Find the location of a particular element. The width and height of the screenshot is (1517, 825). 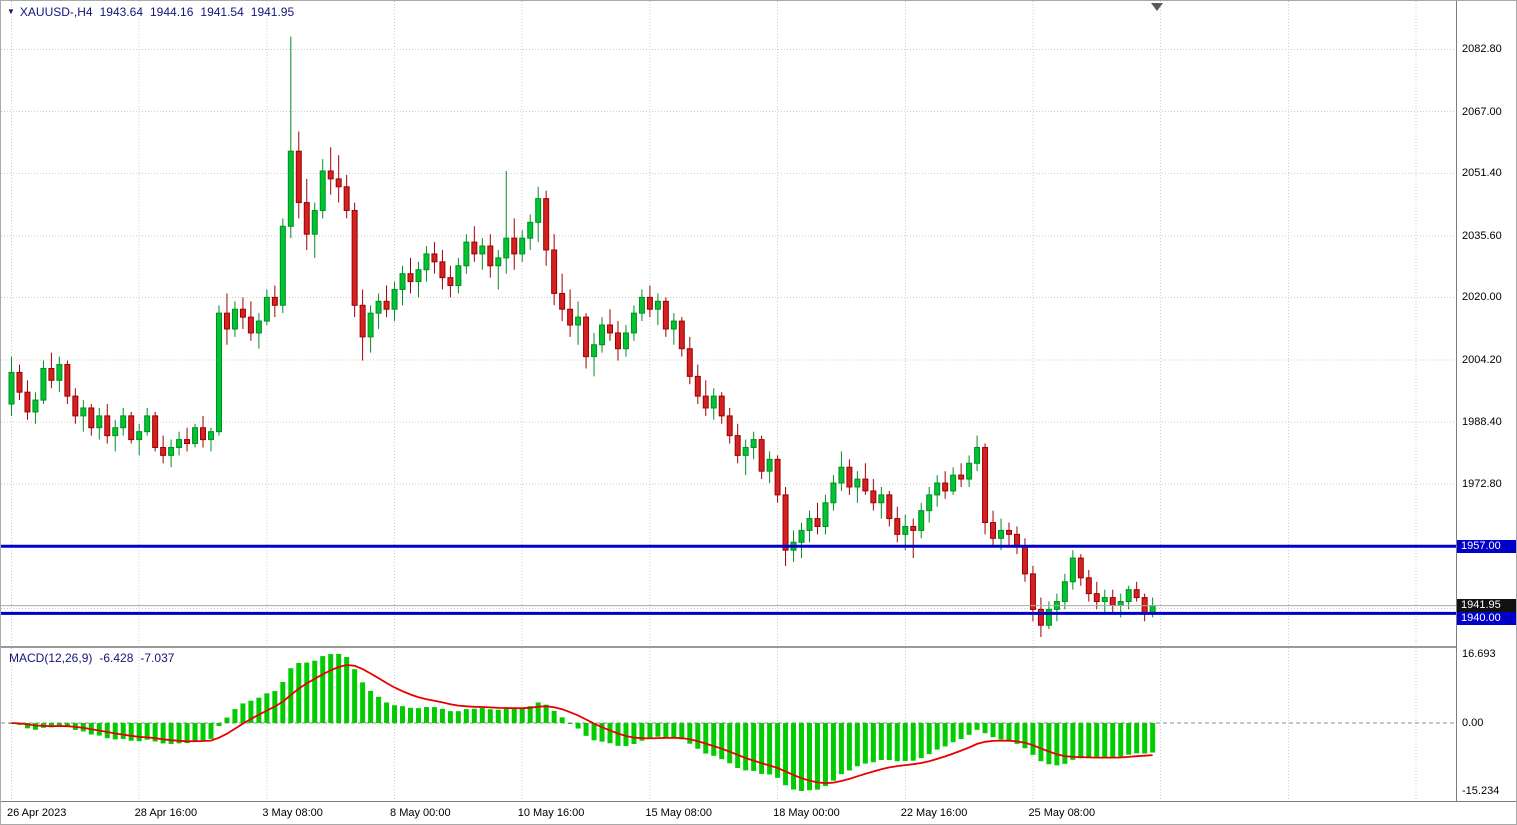

macd-value: -6.428 is located at coordinates (116, 658).